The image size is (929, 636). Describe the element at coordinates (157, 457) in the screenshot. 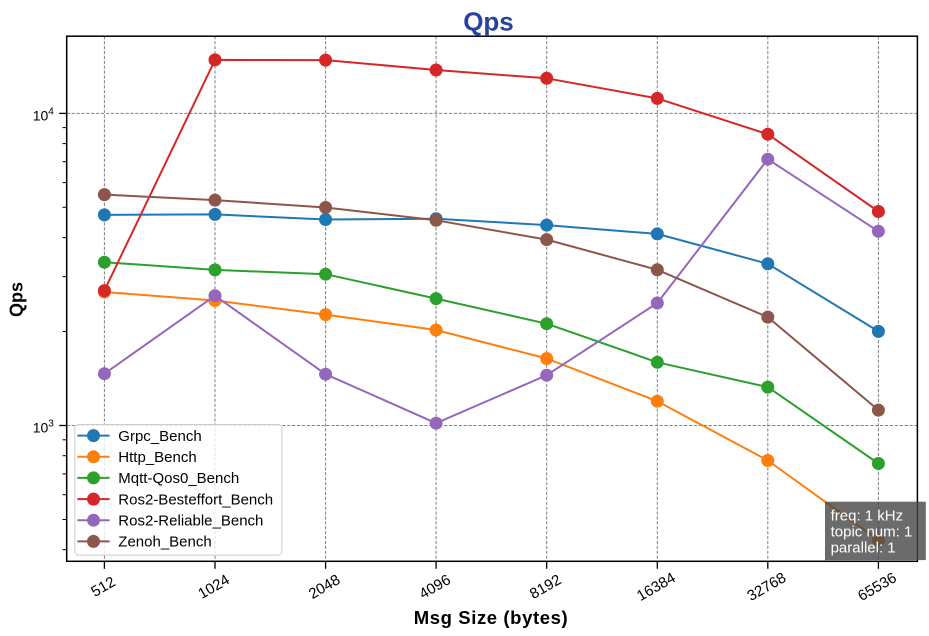

I see `svg-text: Http_Bench` at that location.